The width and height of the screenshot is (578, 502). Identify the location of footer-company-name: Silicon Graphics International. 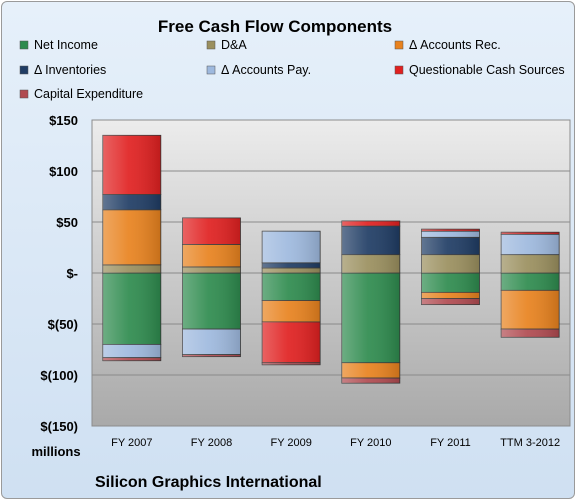
(208, 482).